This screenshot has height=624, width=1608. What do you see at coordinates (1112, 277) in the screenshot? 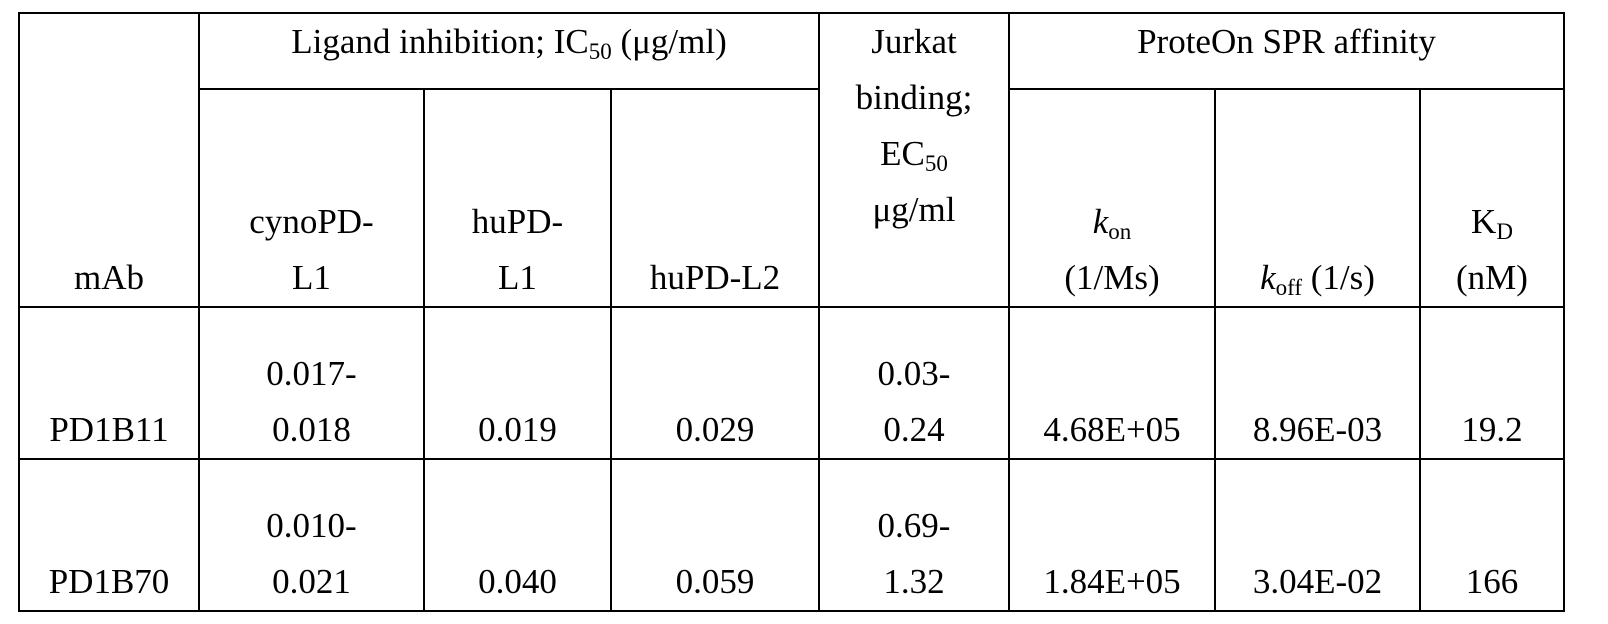
I see `header-kon-line2: (1/Ms)` at bounding box center [1112, 277].